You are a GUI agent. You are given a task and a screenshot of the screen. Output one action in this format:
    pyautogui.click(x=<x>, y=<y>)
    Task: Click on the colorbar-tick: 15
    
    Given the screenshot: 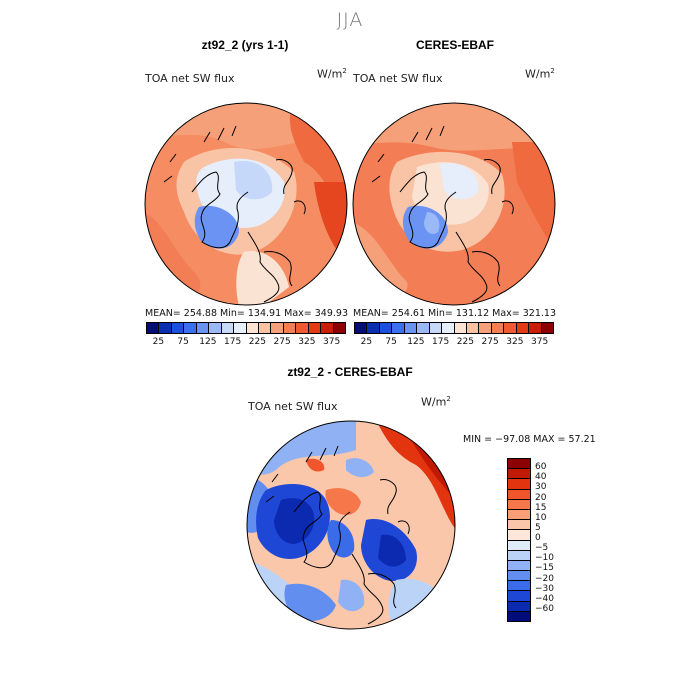 What is the action you would take?
    pyautogui.click(x=541, y=507)
    